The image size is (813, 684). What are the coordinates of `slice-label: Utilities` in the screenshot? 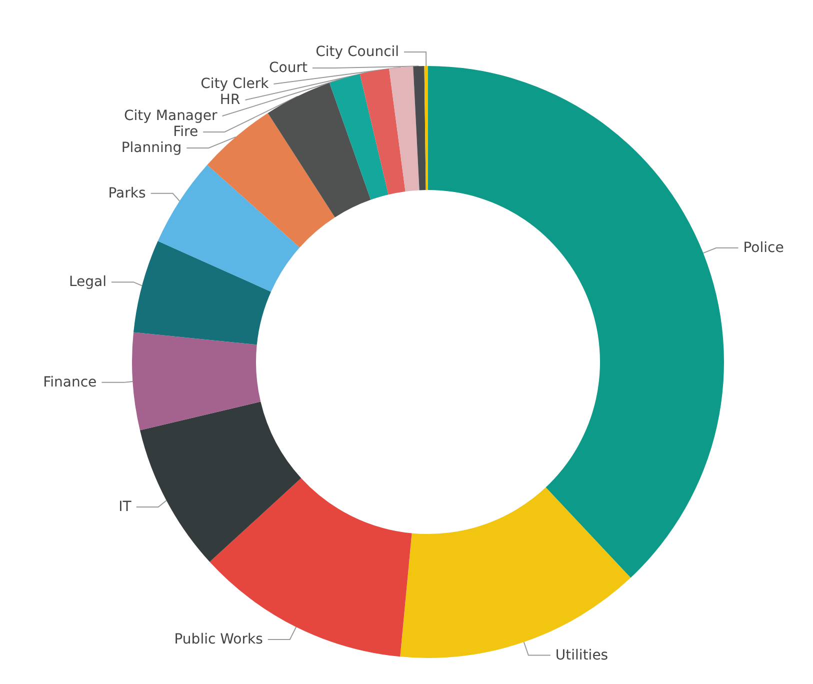 It's located at (581, 655).